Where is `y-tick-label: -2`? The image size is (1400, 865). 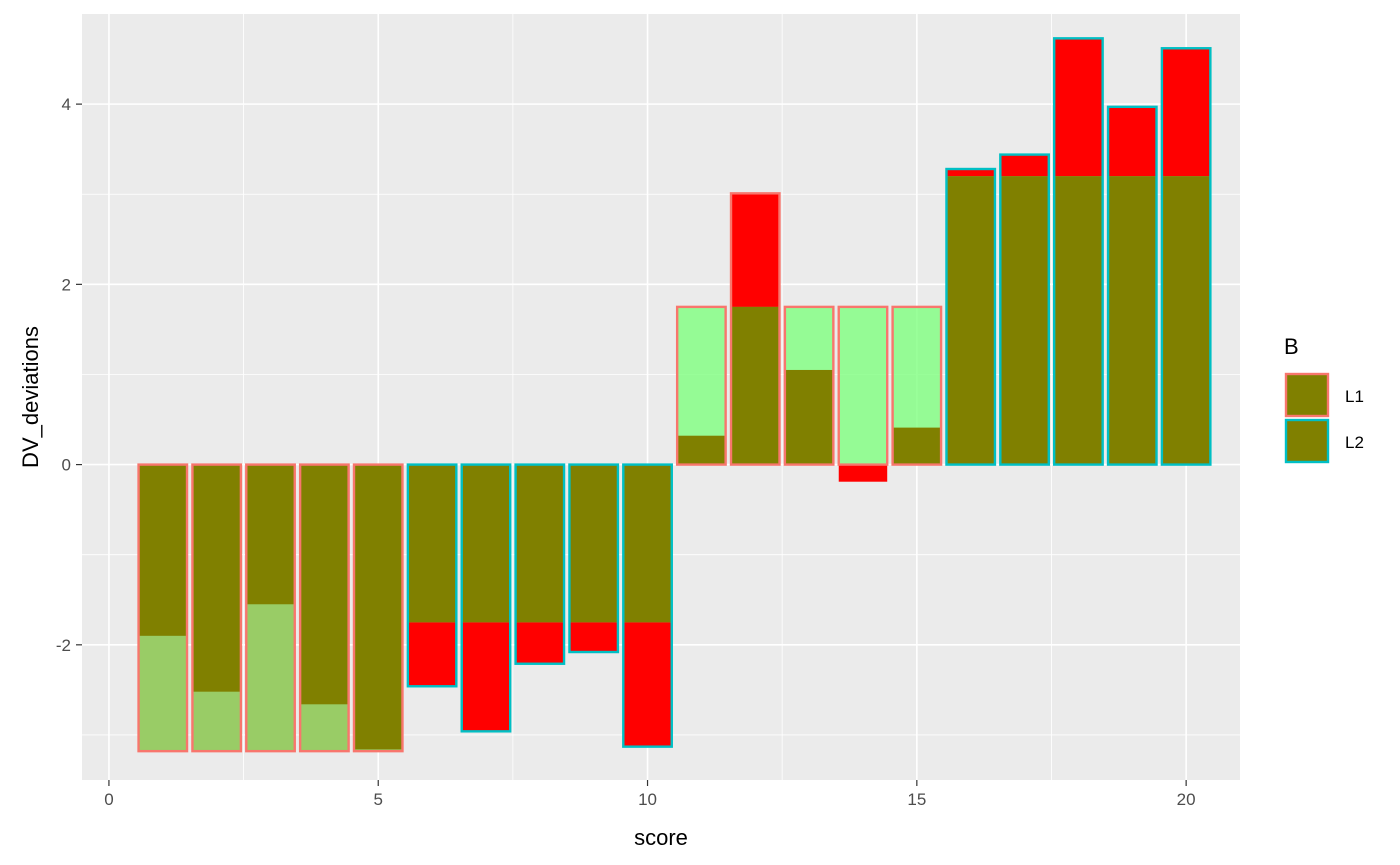
y-tick-label: -2 is located at coordinates (63, 645).